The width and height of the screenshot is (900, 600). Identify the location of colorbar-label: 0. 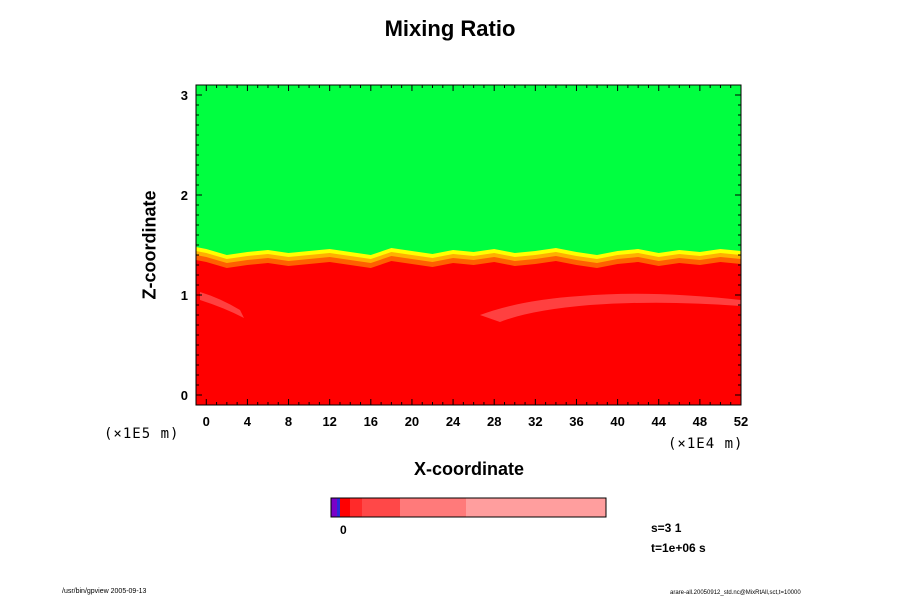
(343, 530).